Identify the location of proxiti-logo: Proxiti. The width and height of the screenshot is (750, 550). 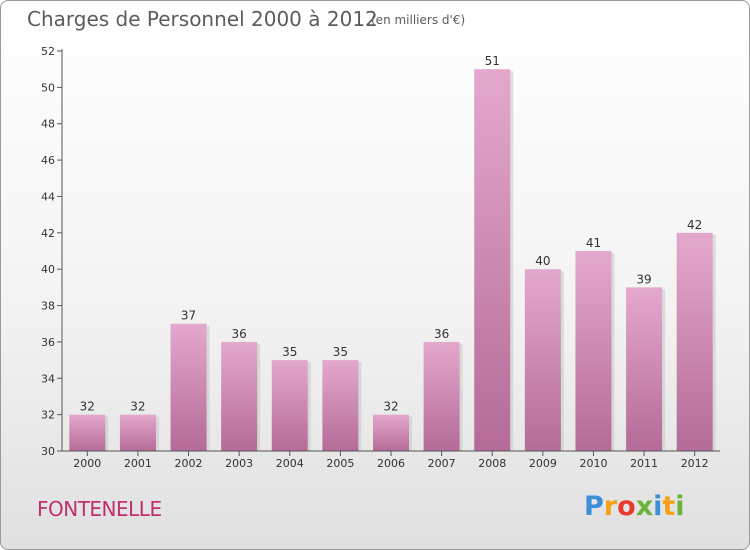
(634, 506).